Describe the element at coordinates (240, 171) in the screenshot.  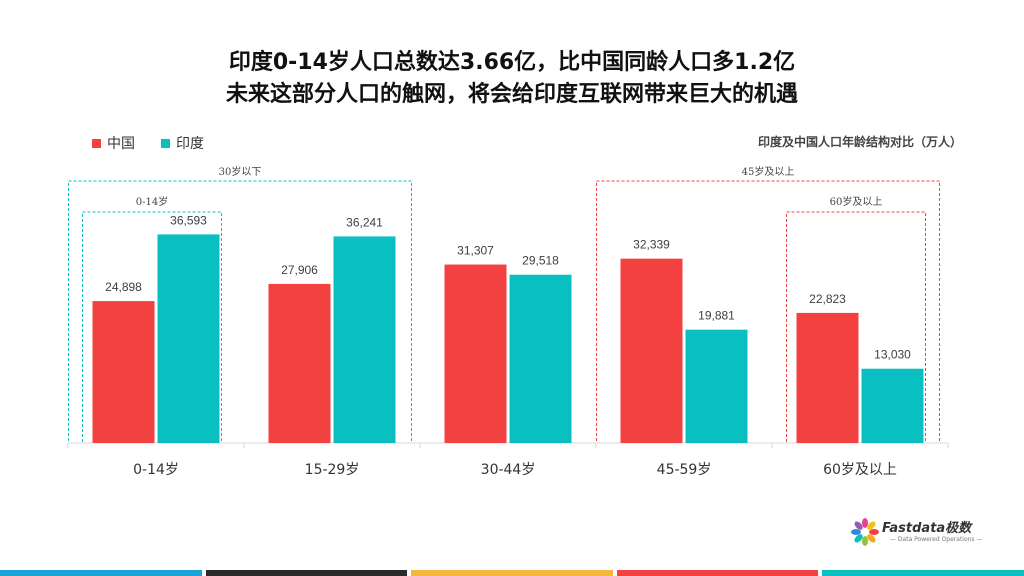
I see `group-label: 30岁以下` at that location.